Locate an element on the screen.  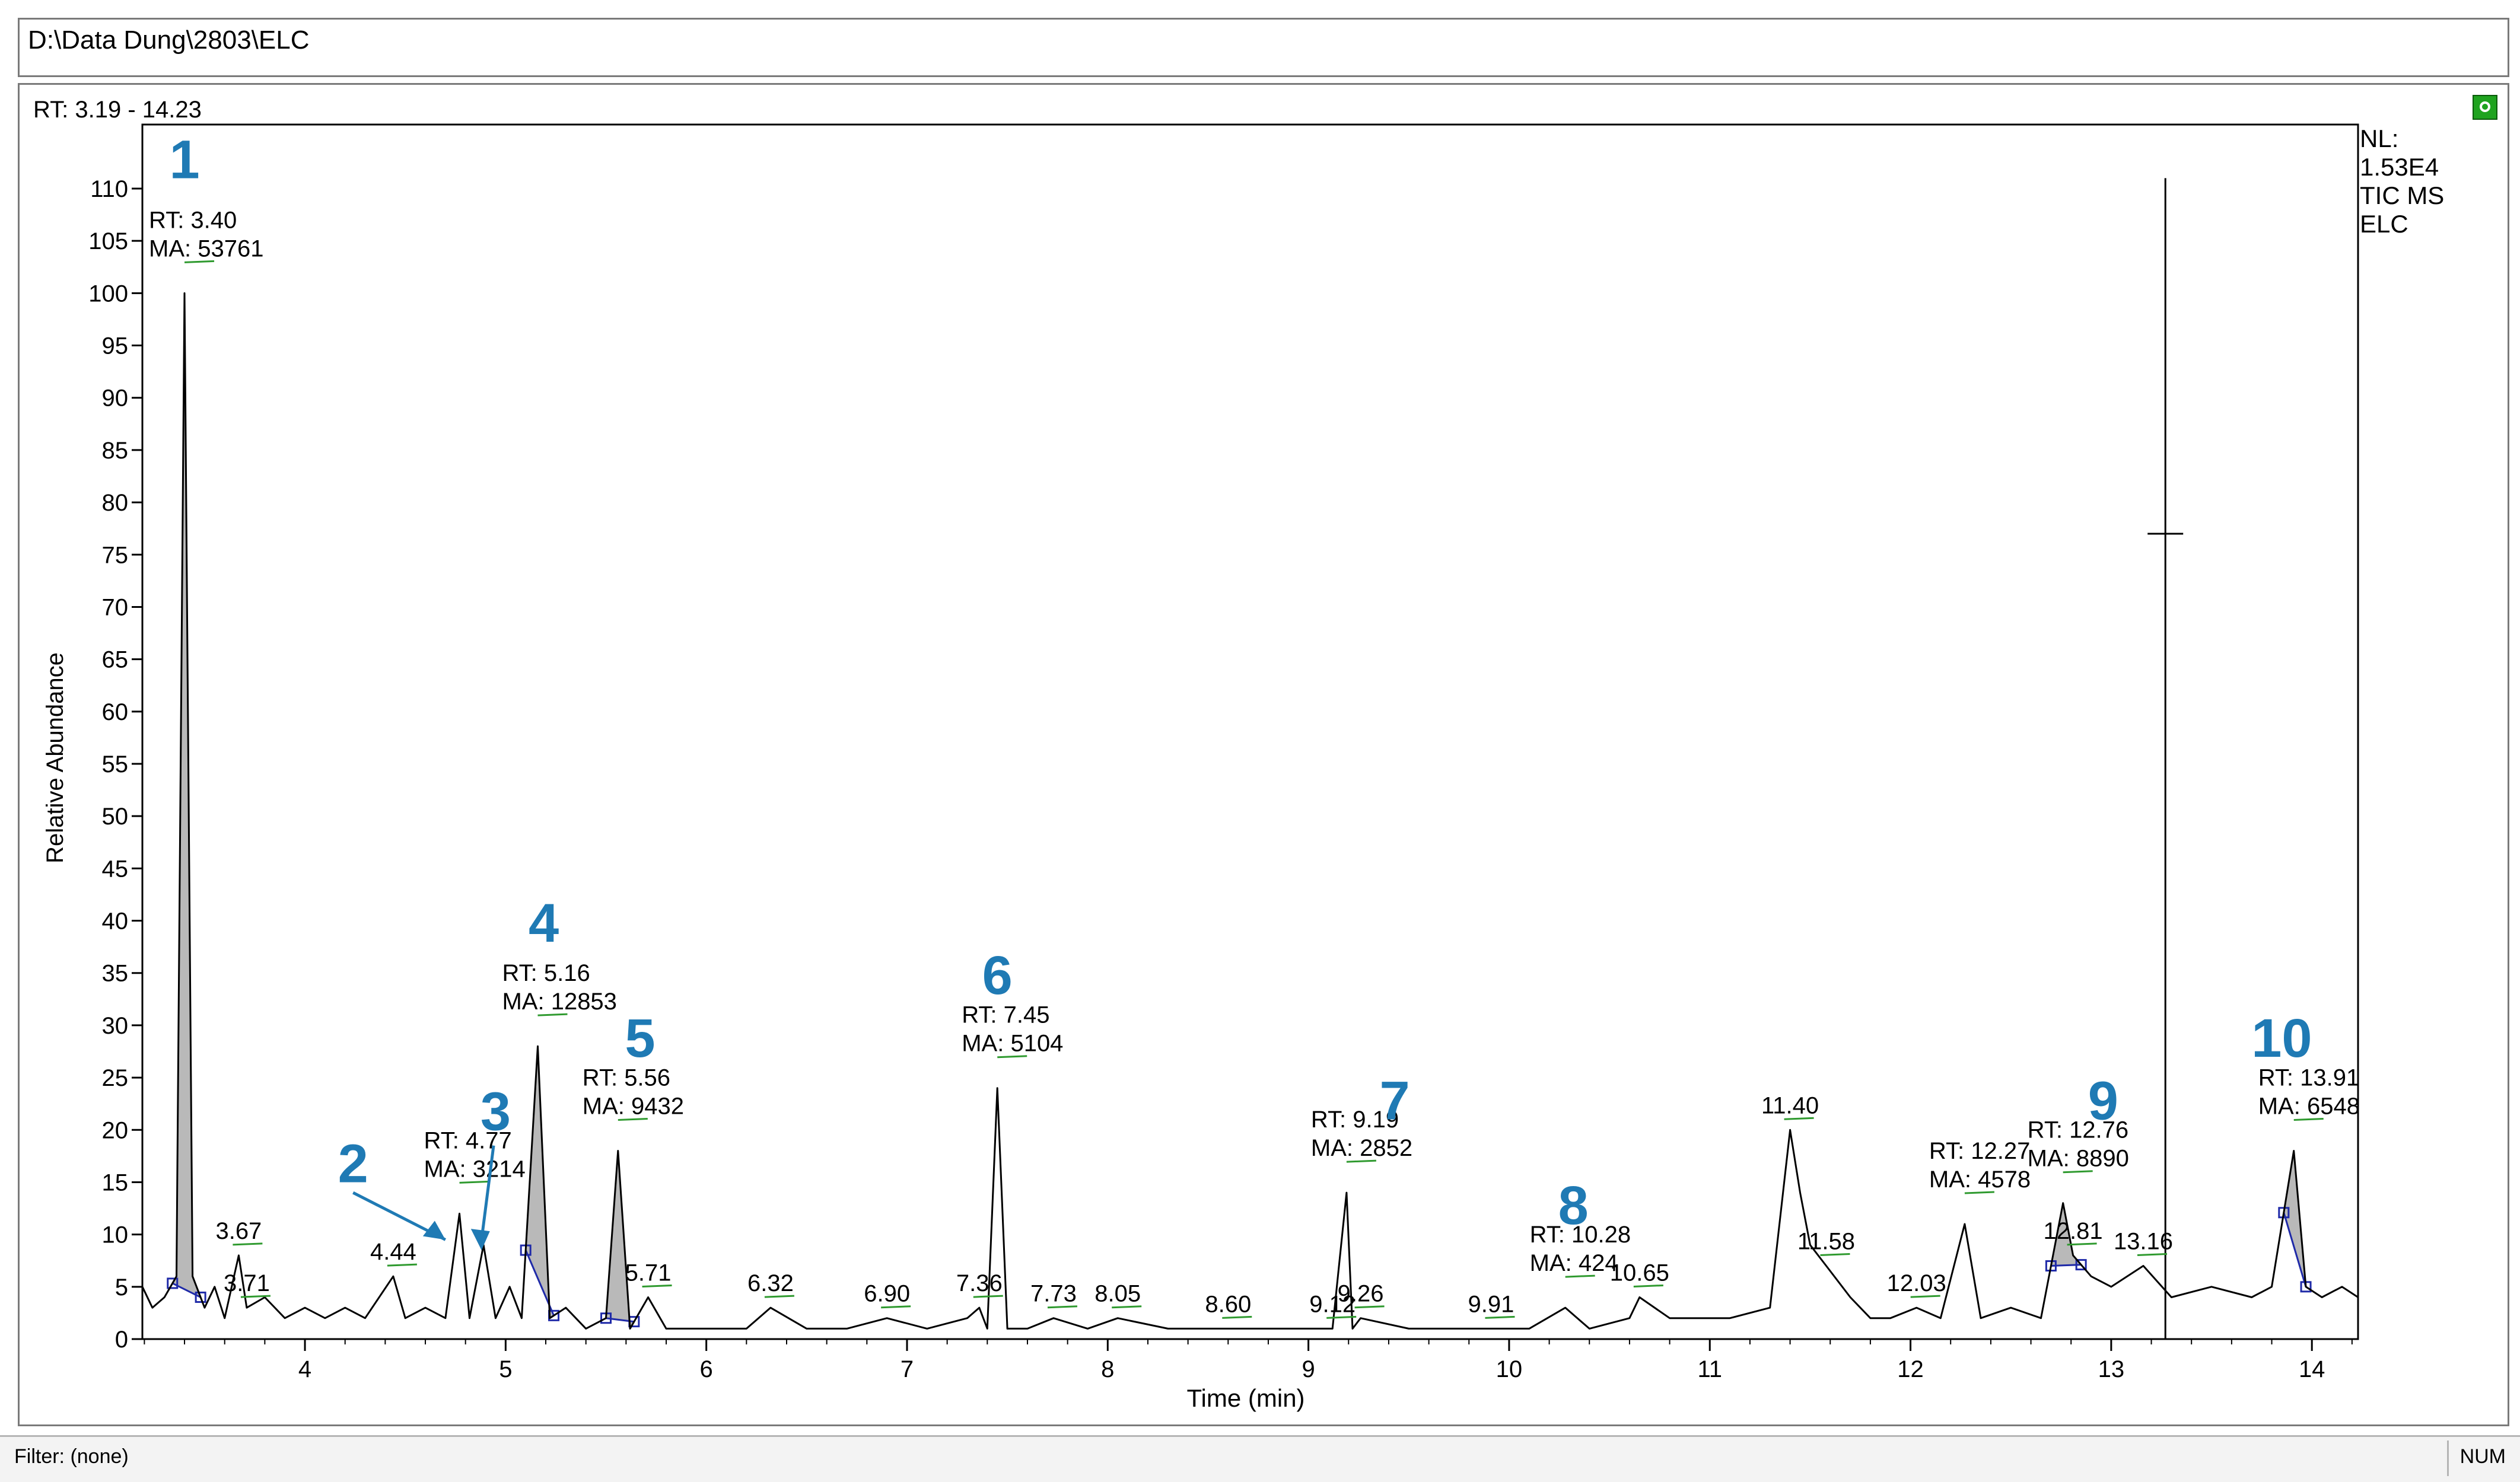
ma-label: MA: 6548 is located at coordinates (2309, 1107).